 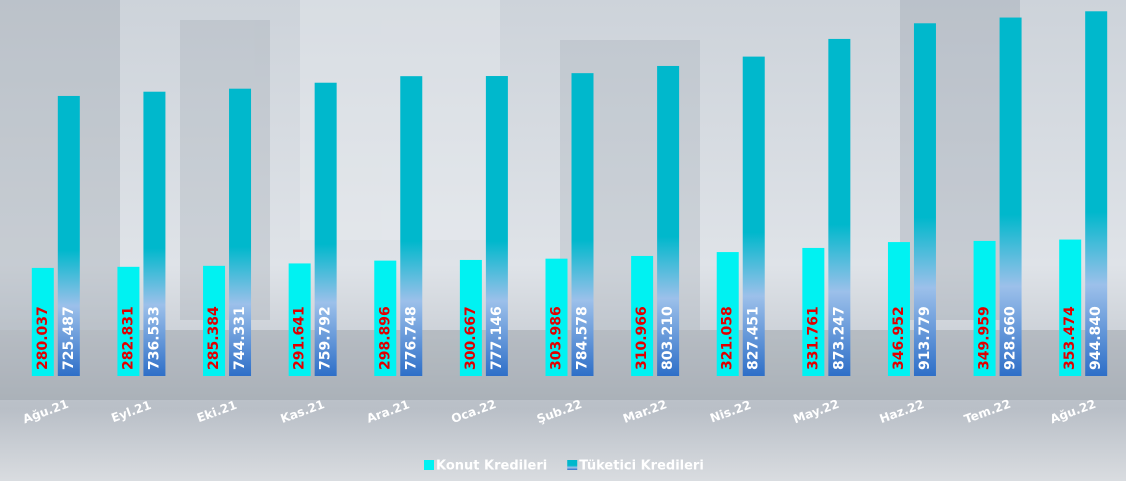 I want to click on value-label: 944.840, so click(x=1096, y=338).